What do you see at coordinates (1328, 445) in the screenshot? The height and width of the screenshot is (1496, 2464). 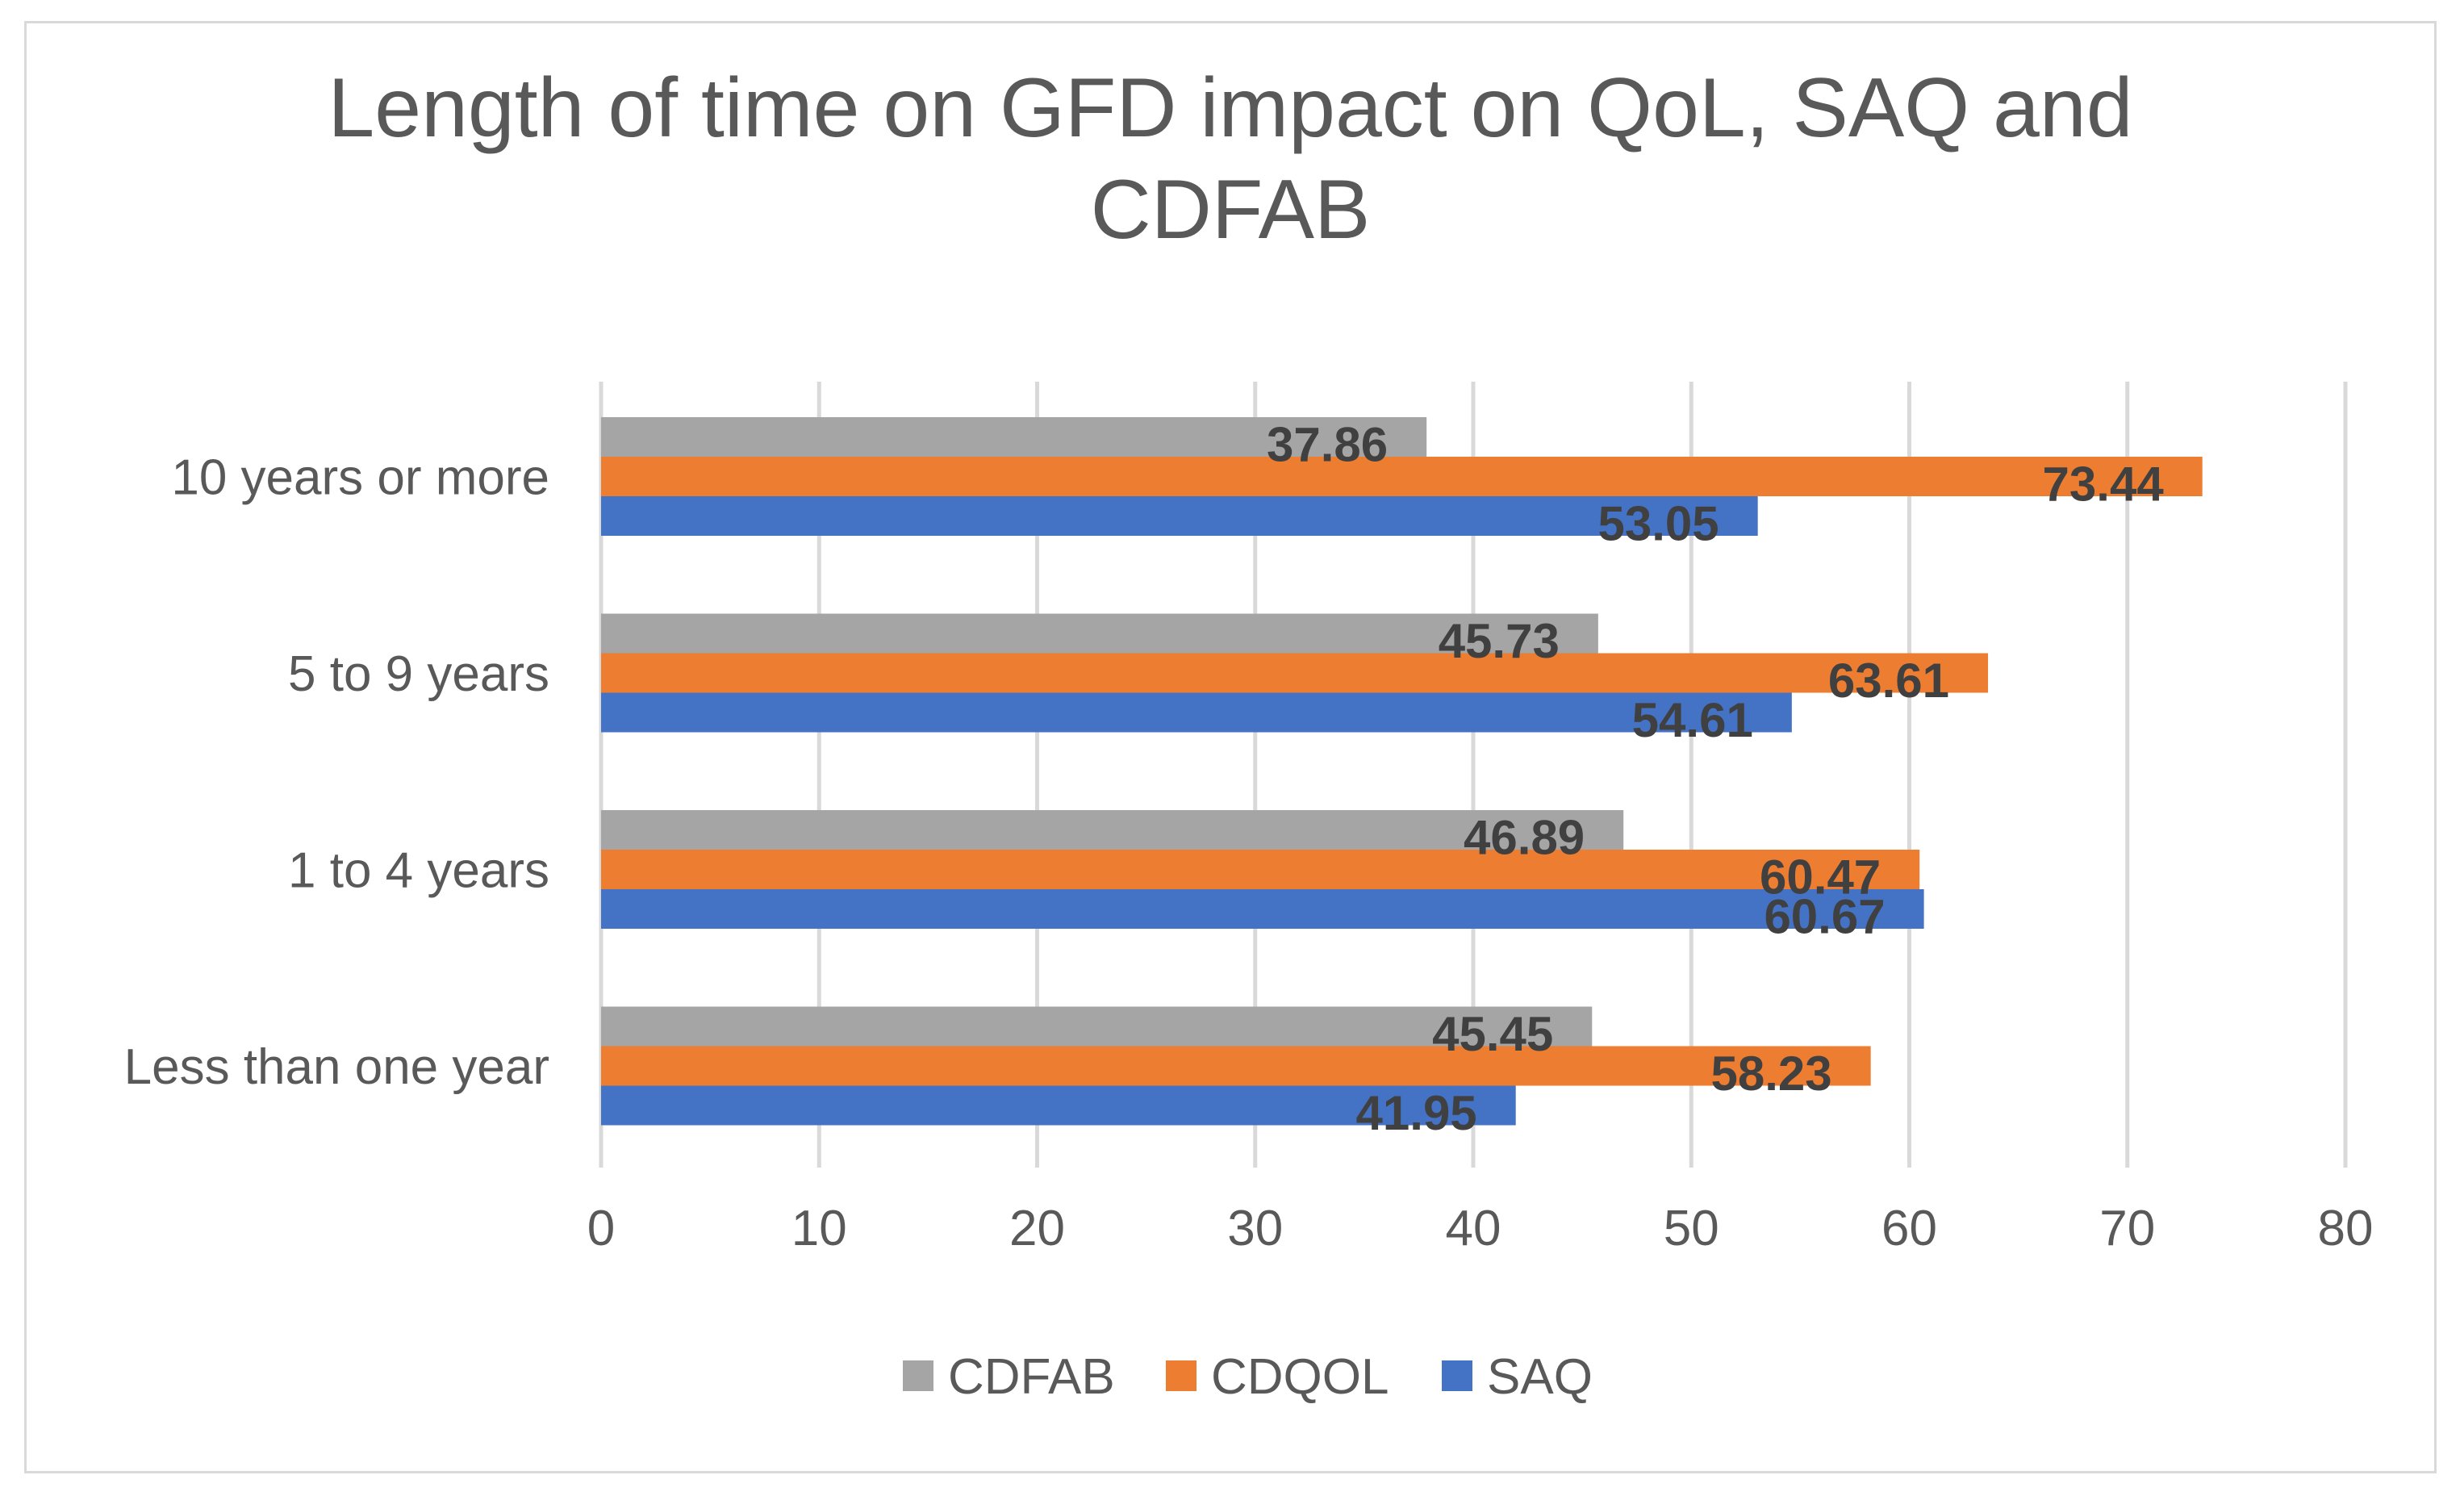 I see `data-label-cdfab-0: 37.86` at bounding box center [1328, 445].